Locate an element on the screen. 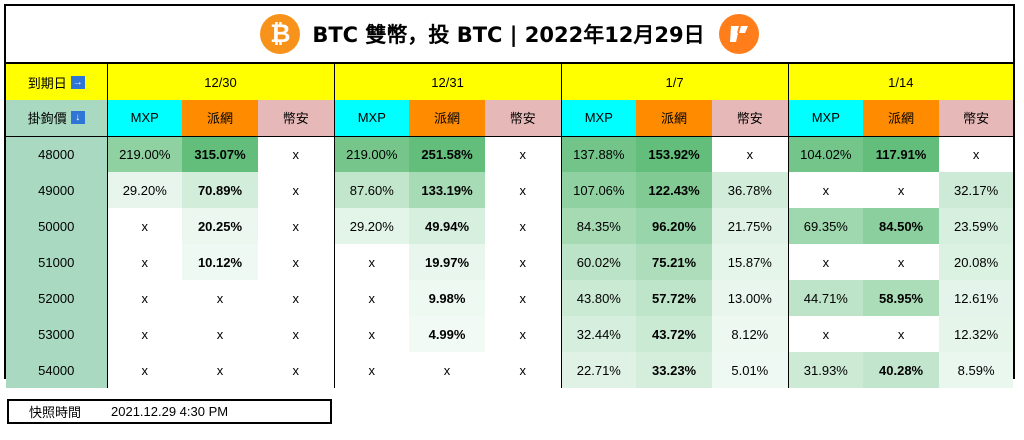 Image resolution: width=1024 pixels, height=440 pixels. expiry-corner-cell: 到期日 → is located at coordinates (56, 82).